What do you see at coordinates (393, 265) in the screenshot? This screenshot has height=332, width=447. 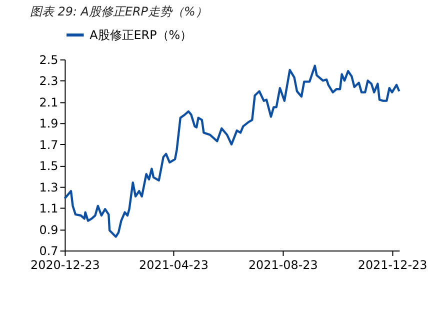 I see `x-tick-label: 2021-12-23` at bounding box center [393, 265].